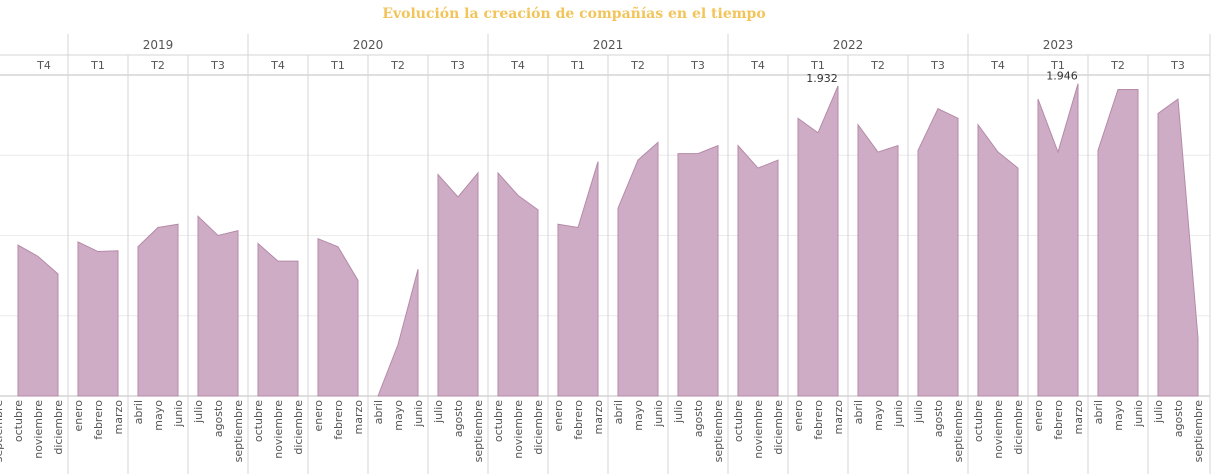  Describe the element at coordinates (848, 45) in the screenshot. I see `year-label: 2022` at that location.